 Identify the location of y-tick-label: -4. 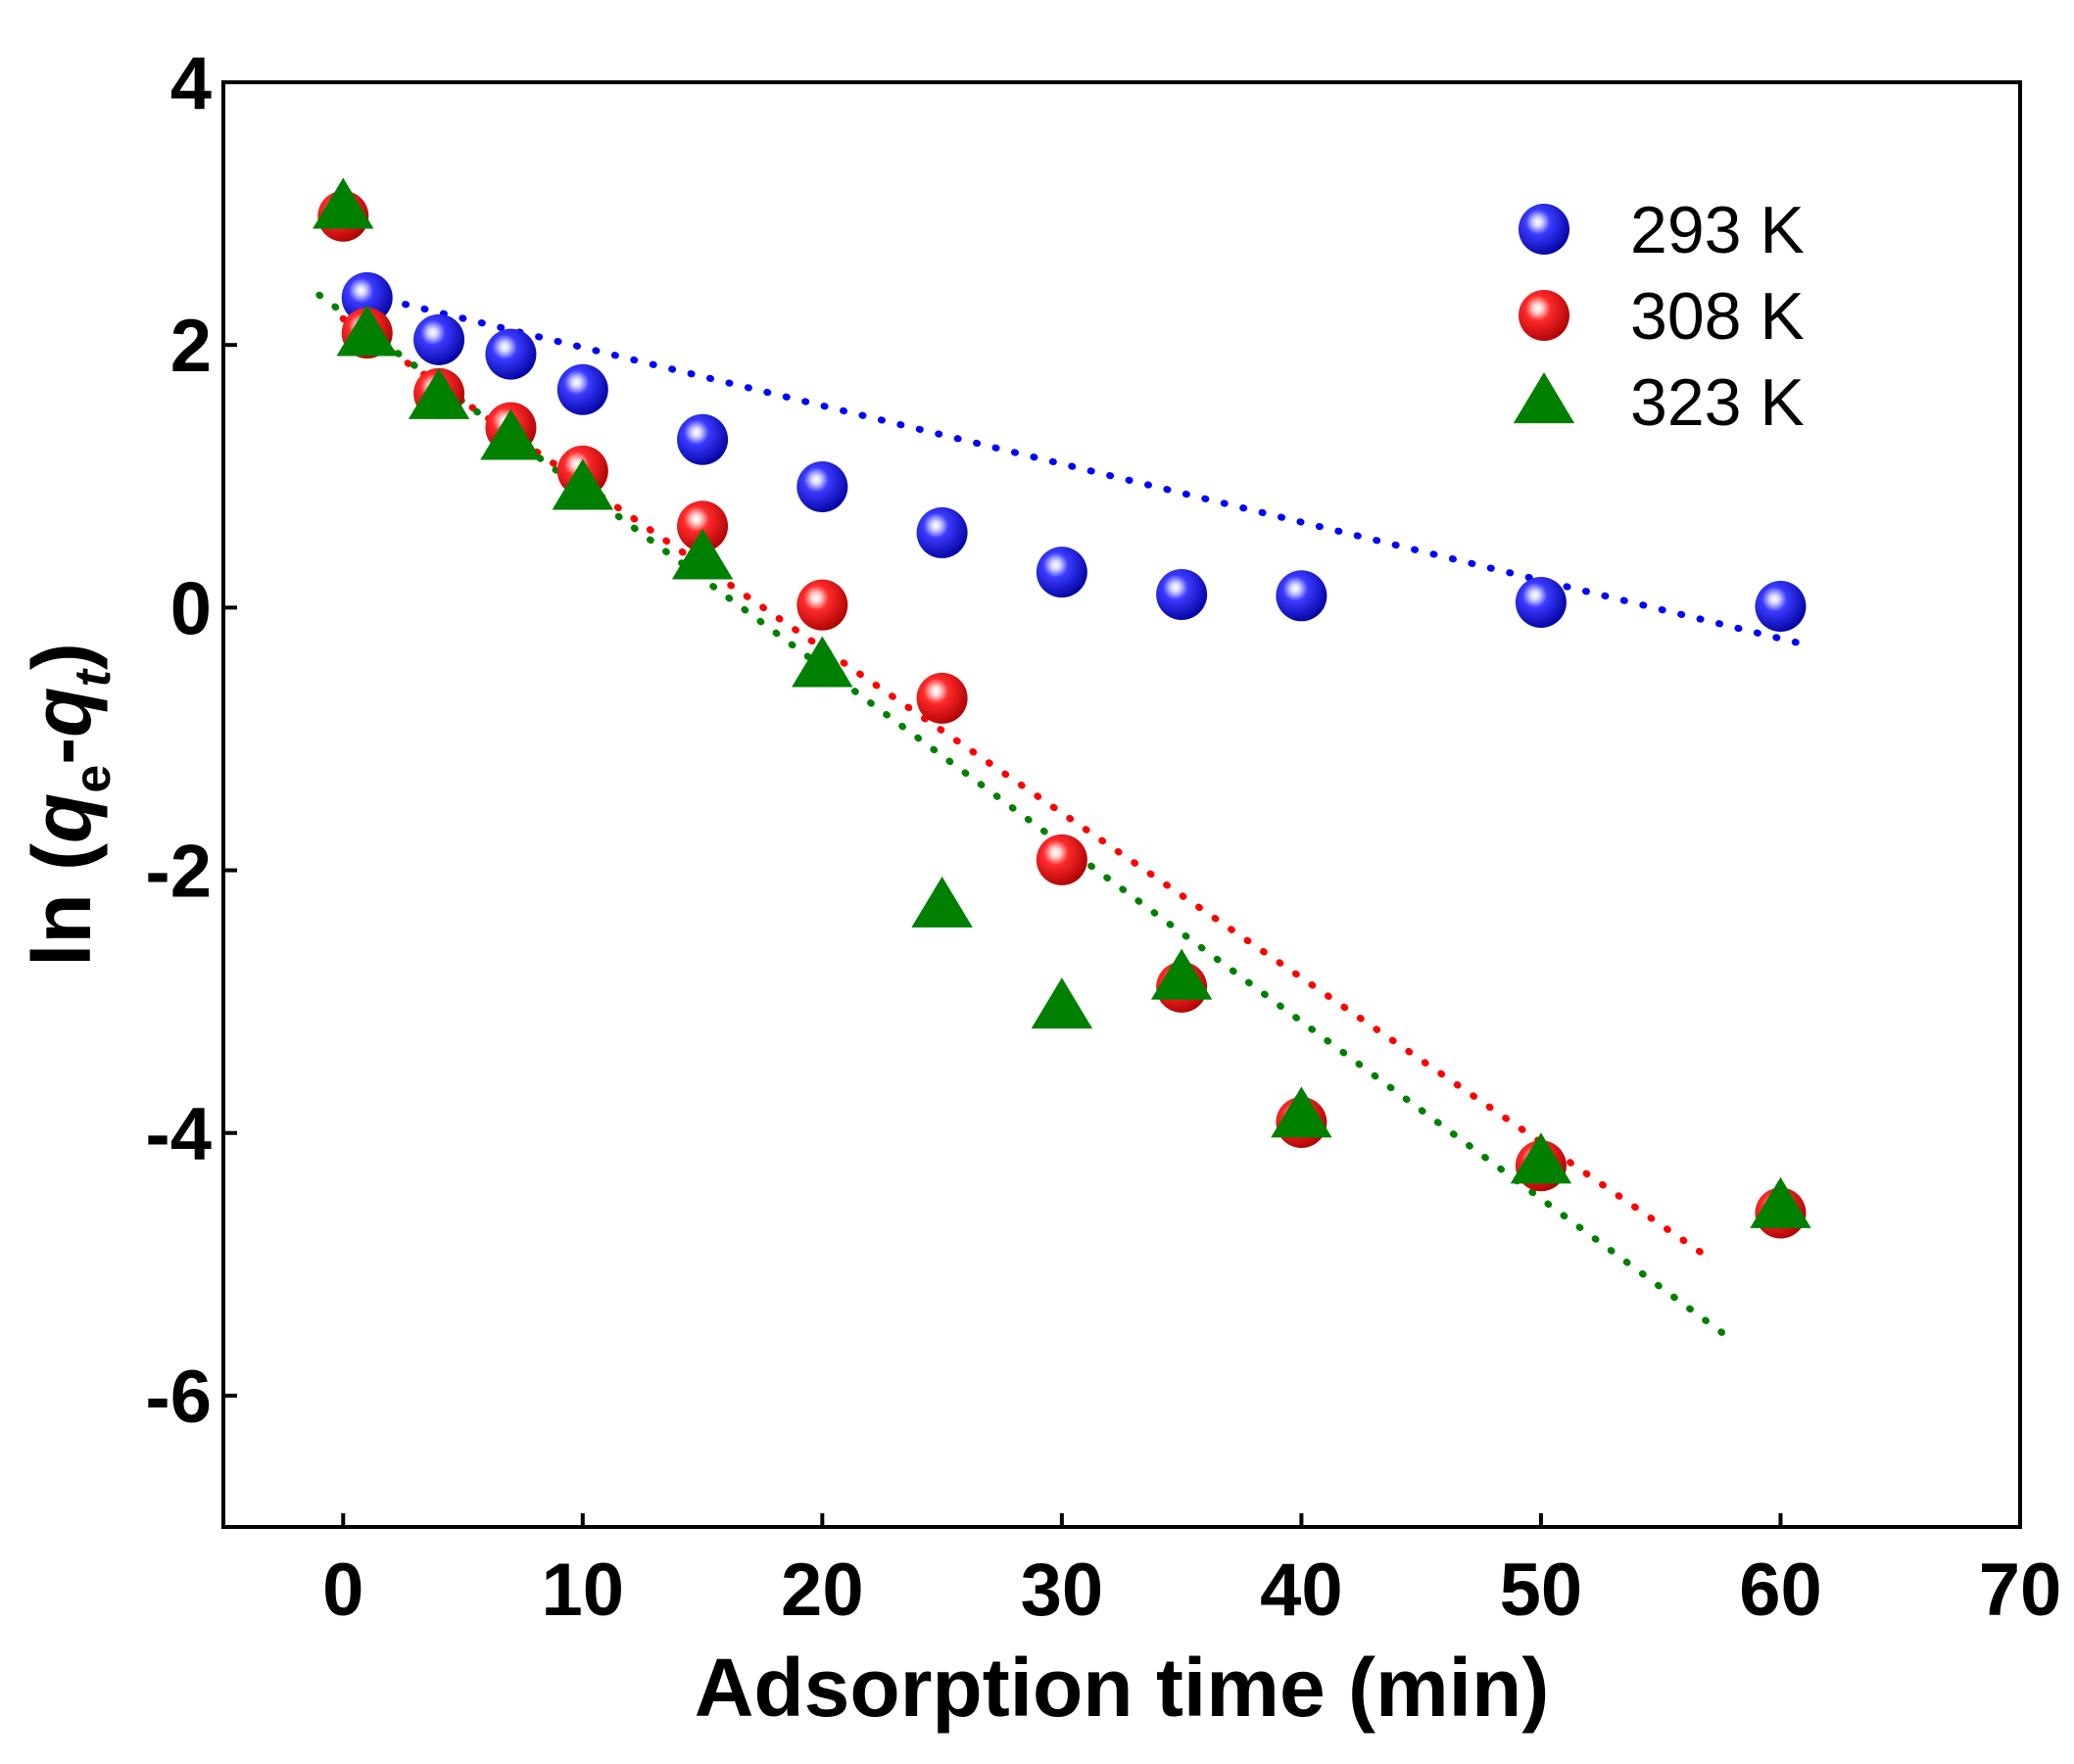
(178, 1134).